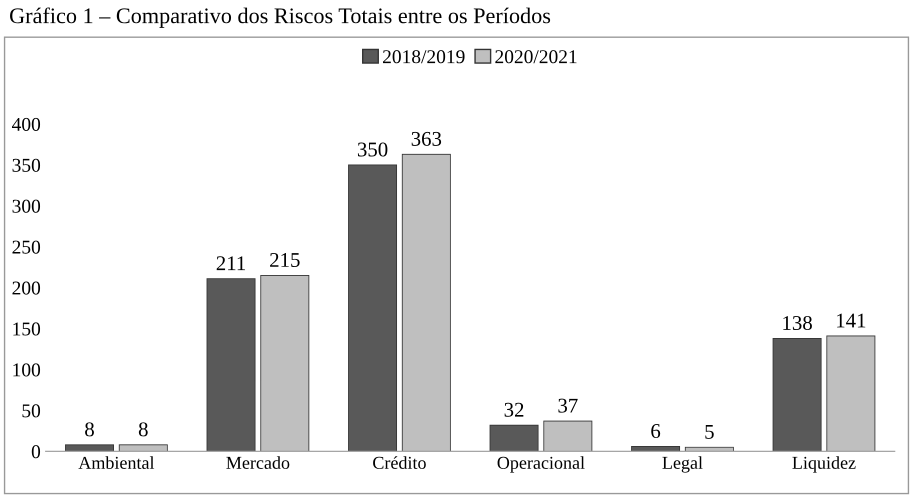 The height and width of the screenshot is (496, 913). What do you see at coordinates (399, 462) in the screenshot?
I see `x-tick-label: Crédito` at bounding box center [399, 462].